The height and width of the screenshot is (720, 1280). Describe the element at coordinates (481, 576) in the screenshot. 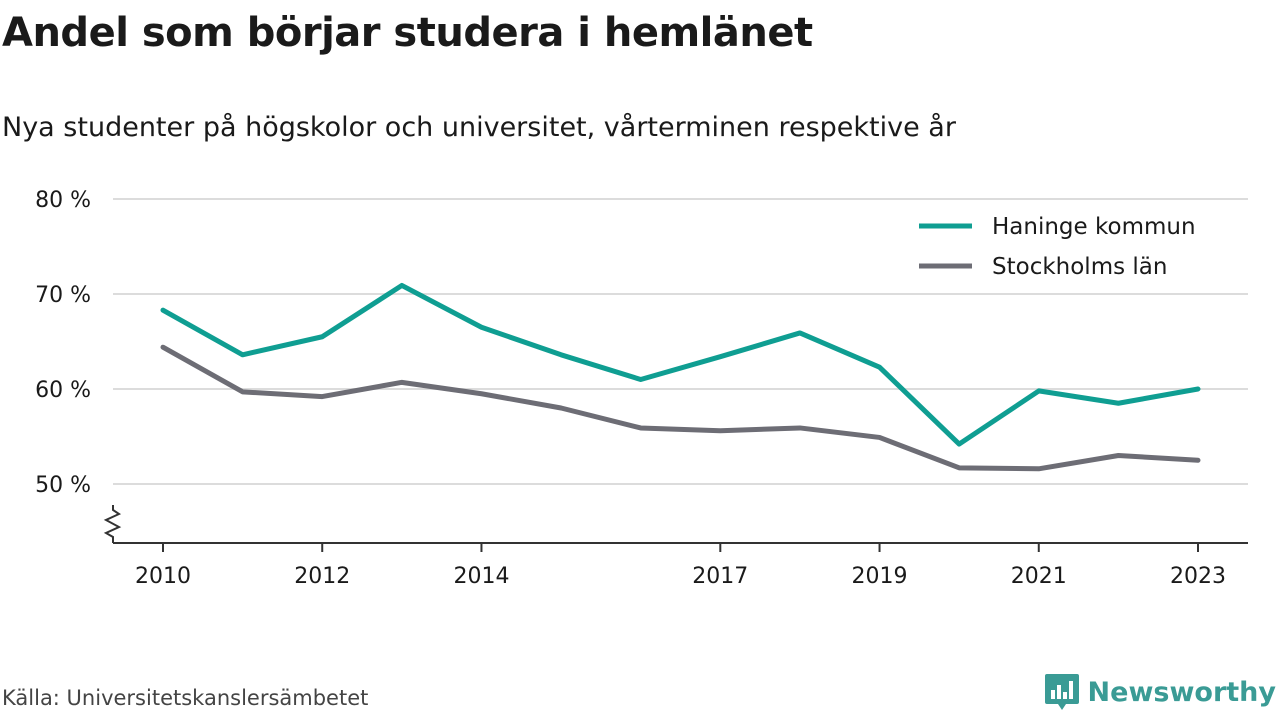

I see `x-tick-label: 2014` at that location.